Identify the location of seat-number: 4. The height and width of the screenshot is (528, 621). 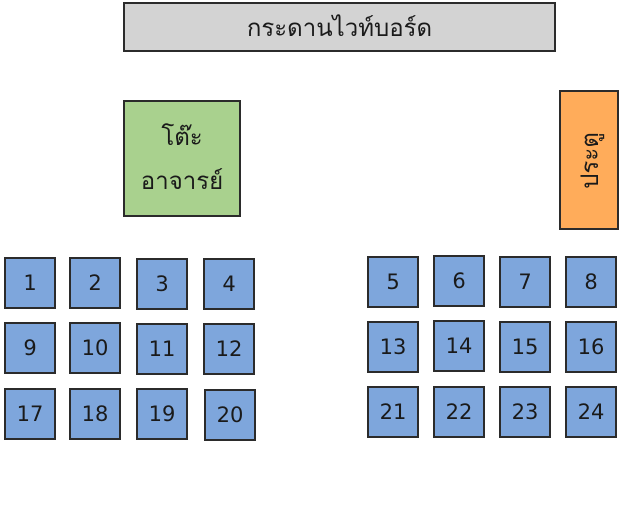
(228, 284).